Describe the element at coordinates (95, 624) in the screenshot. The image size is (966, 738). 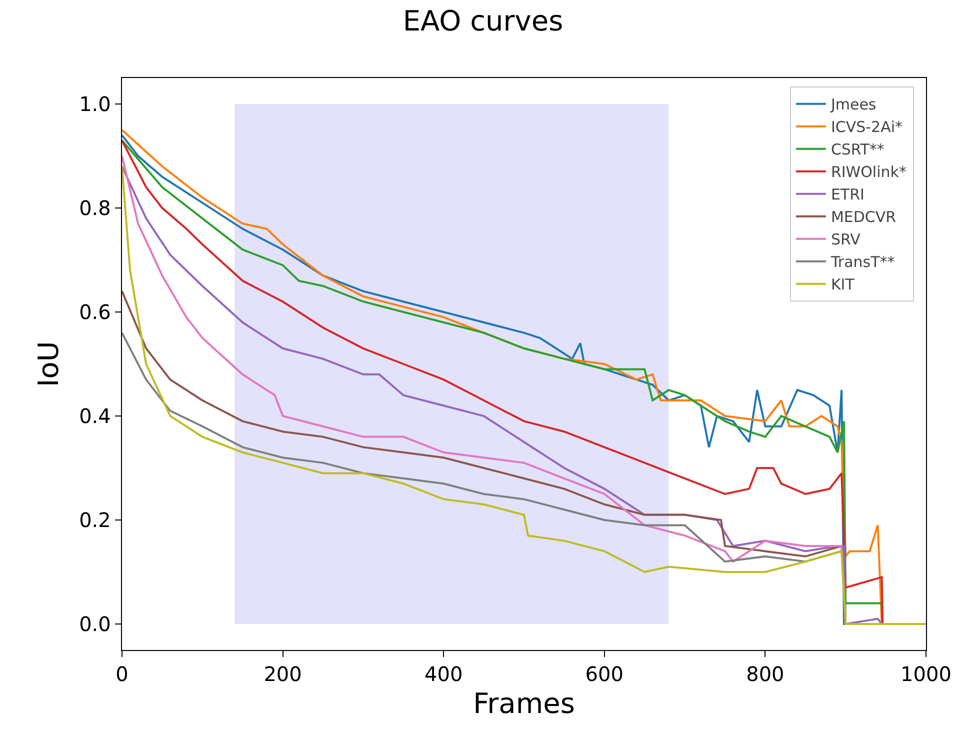
I see `y-tick-label: 0.0` at that location.